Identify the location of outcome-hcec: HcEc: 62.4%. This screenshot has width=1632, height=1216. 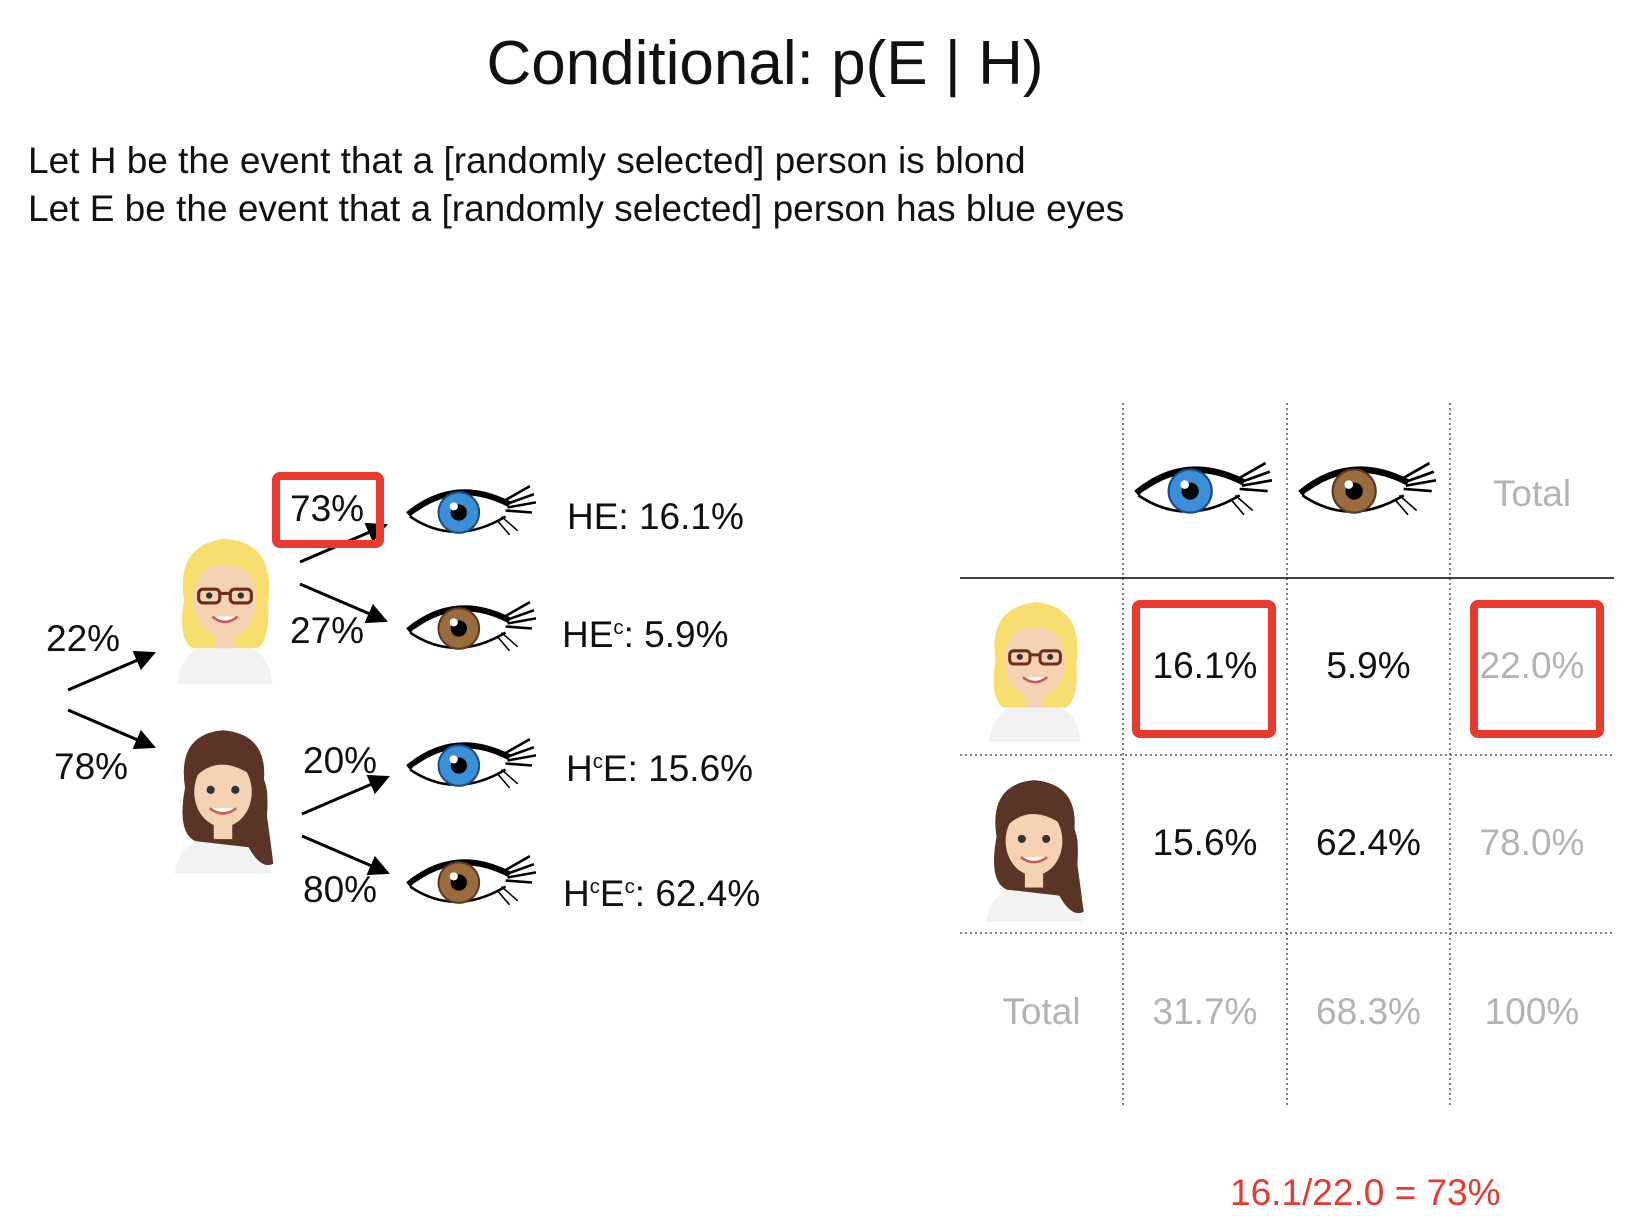
(662, 893).